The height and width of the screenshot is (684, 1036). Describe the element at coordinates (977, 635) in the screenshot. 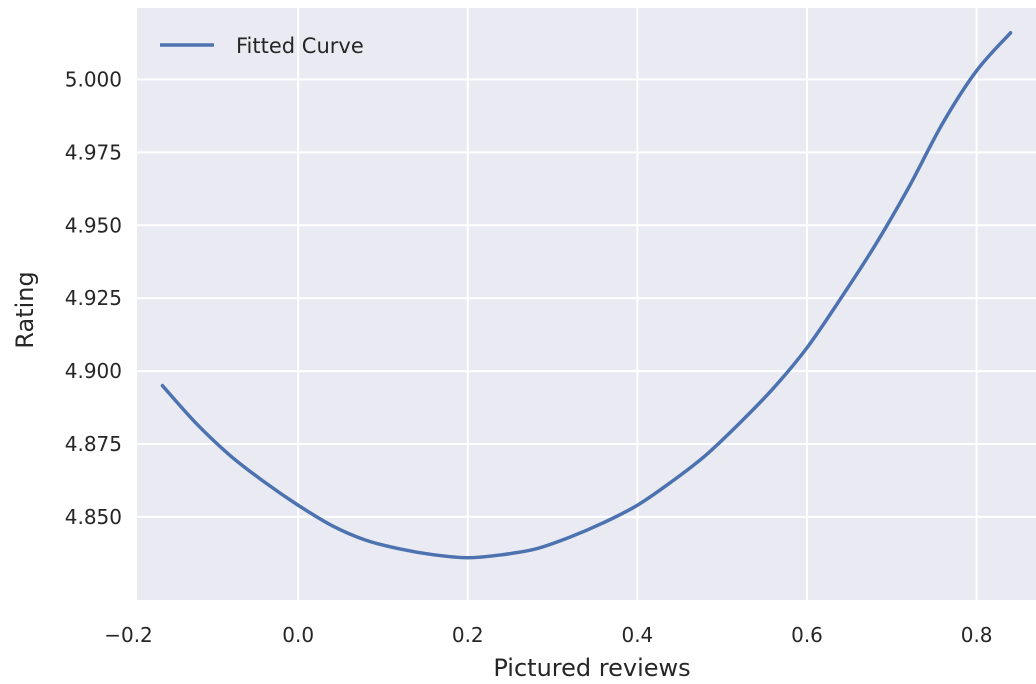

I see `x-tick-label: 0.8` at that location.